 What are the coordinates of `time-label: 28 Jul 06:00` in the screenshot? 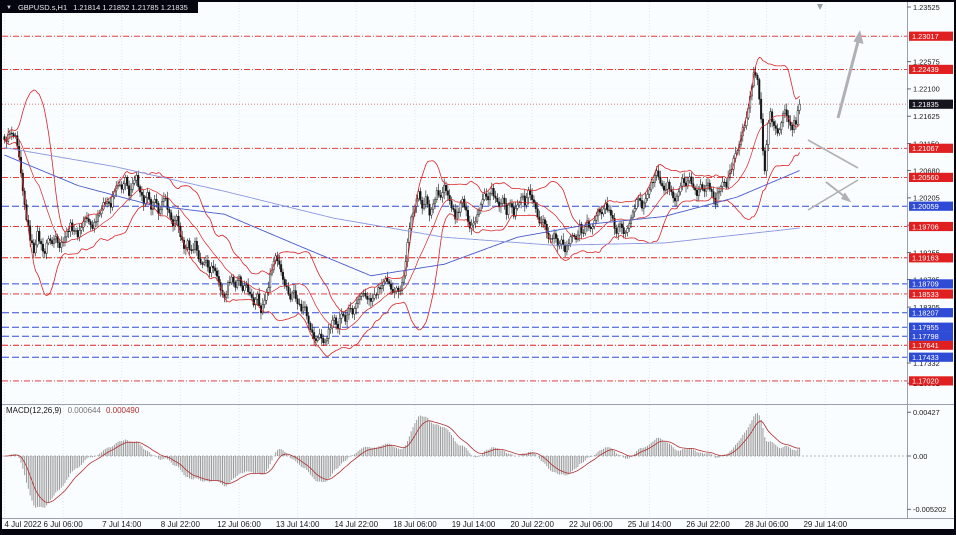 It's located at (766, 524).